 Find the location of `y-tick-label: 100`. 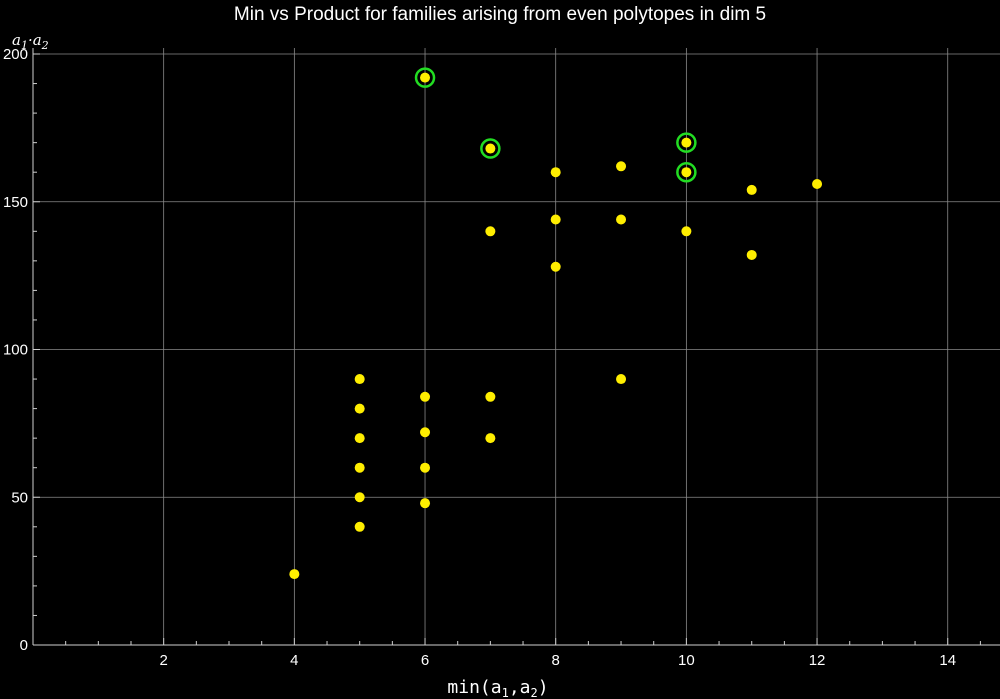

y-tick-label: 100 is located at coordinates (15, 350).